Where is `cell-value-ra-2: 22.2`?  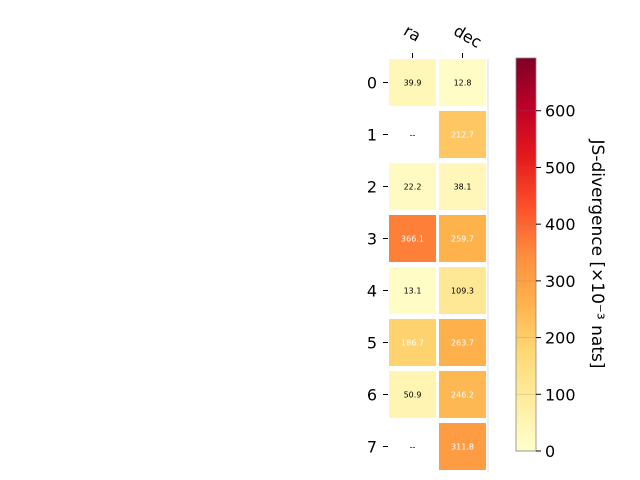
cell-value-ra-2: 22.2 is located at coordinates (413, 187).